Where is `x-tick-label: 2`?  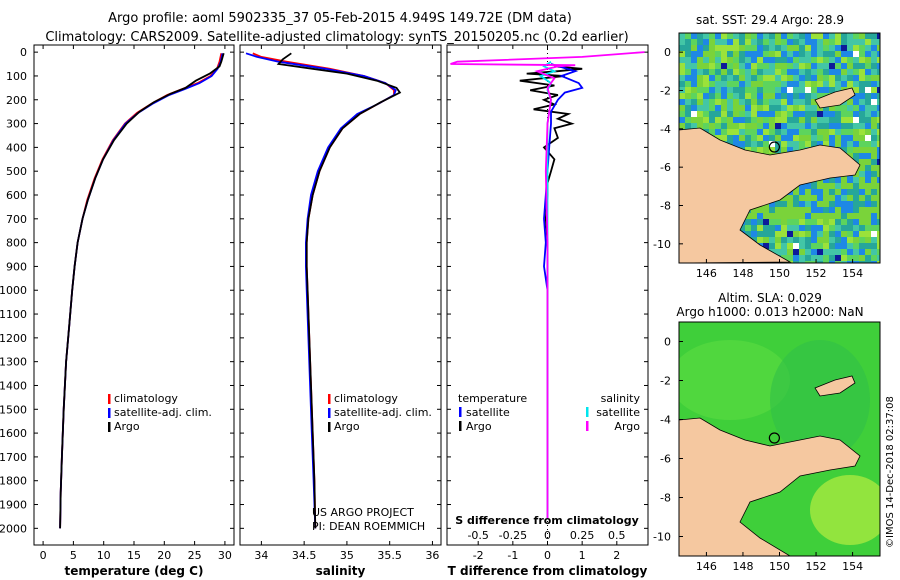 x-tick-label: 2 is located at coordinates (616, 555).